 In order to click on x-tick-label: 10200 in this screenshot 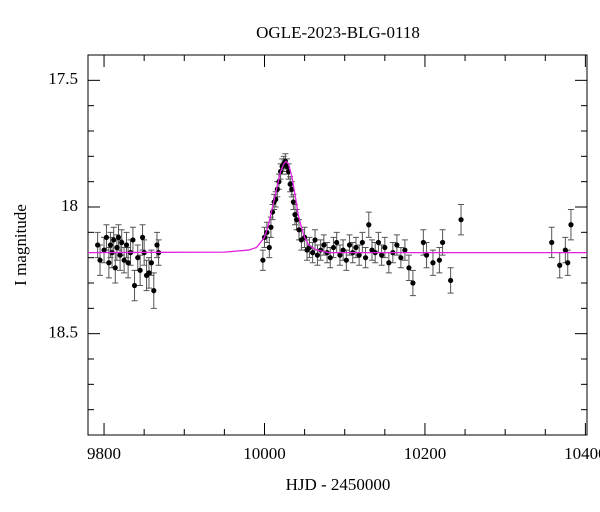, I will do `click(425, 453)`.